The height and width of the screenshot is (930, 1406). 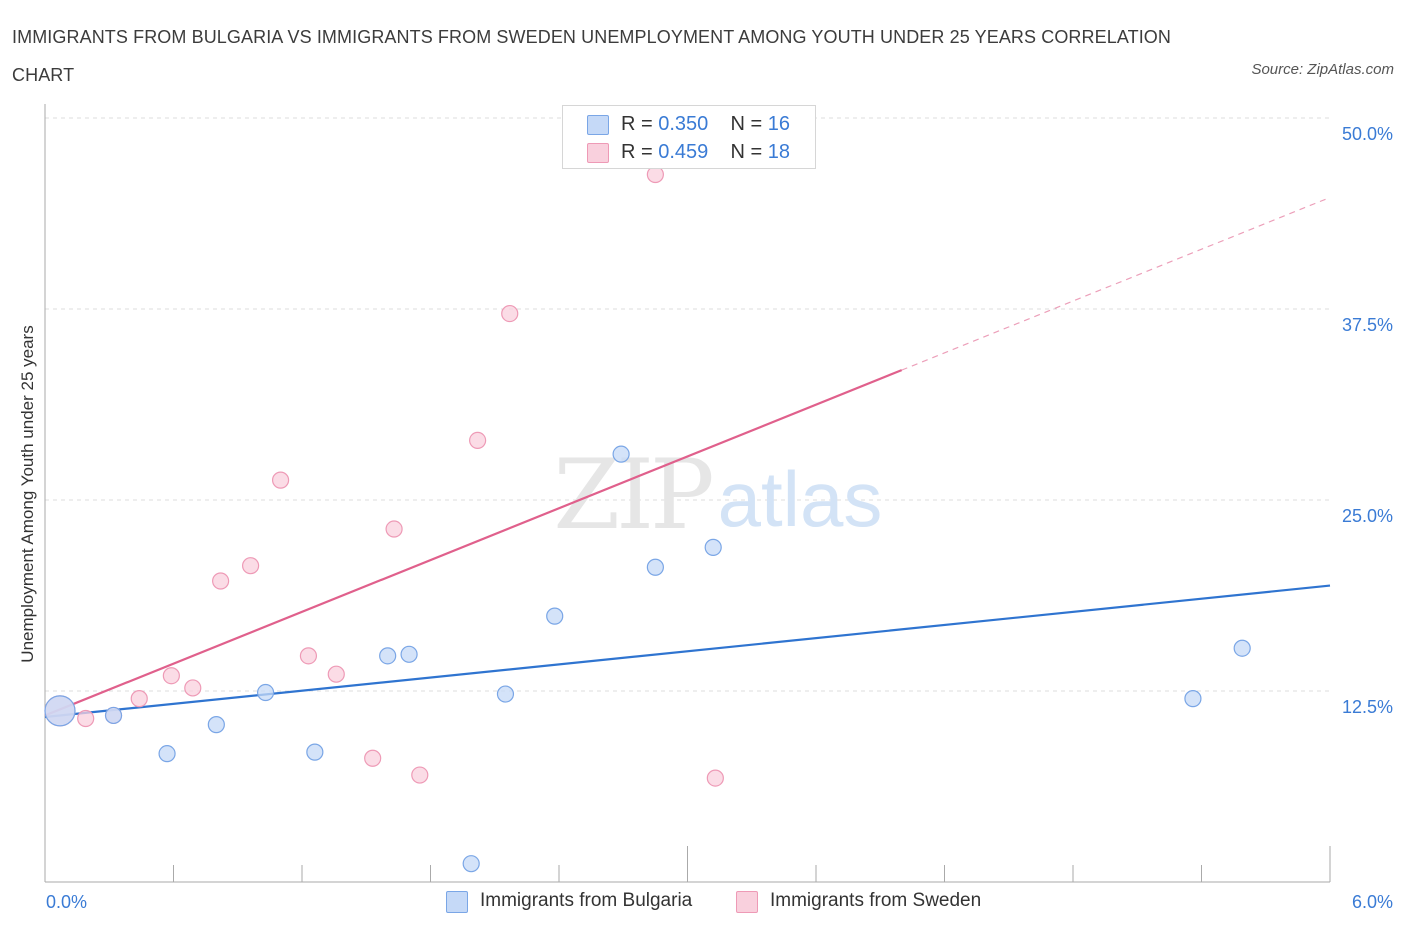 I want to click on y-tick-label-2: 37.5%, so click(x=1367, y=325).